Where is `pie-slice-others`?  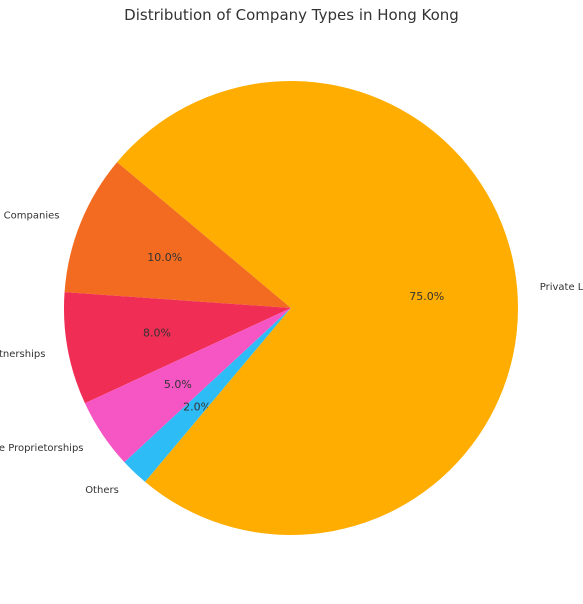
pie-slice-others is located at coordinates (207, 395).